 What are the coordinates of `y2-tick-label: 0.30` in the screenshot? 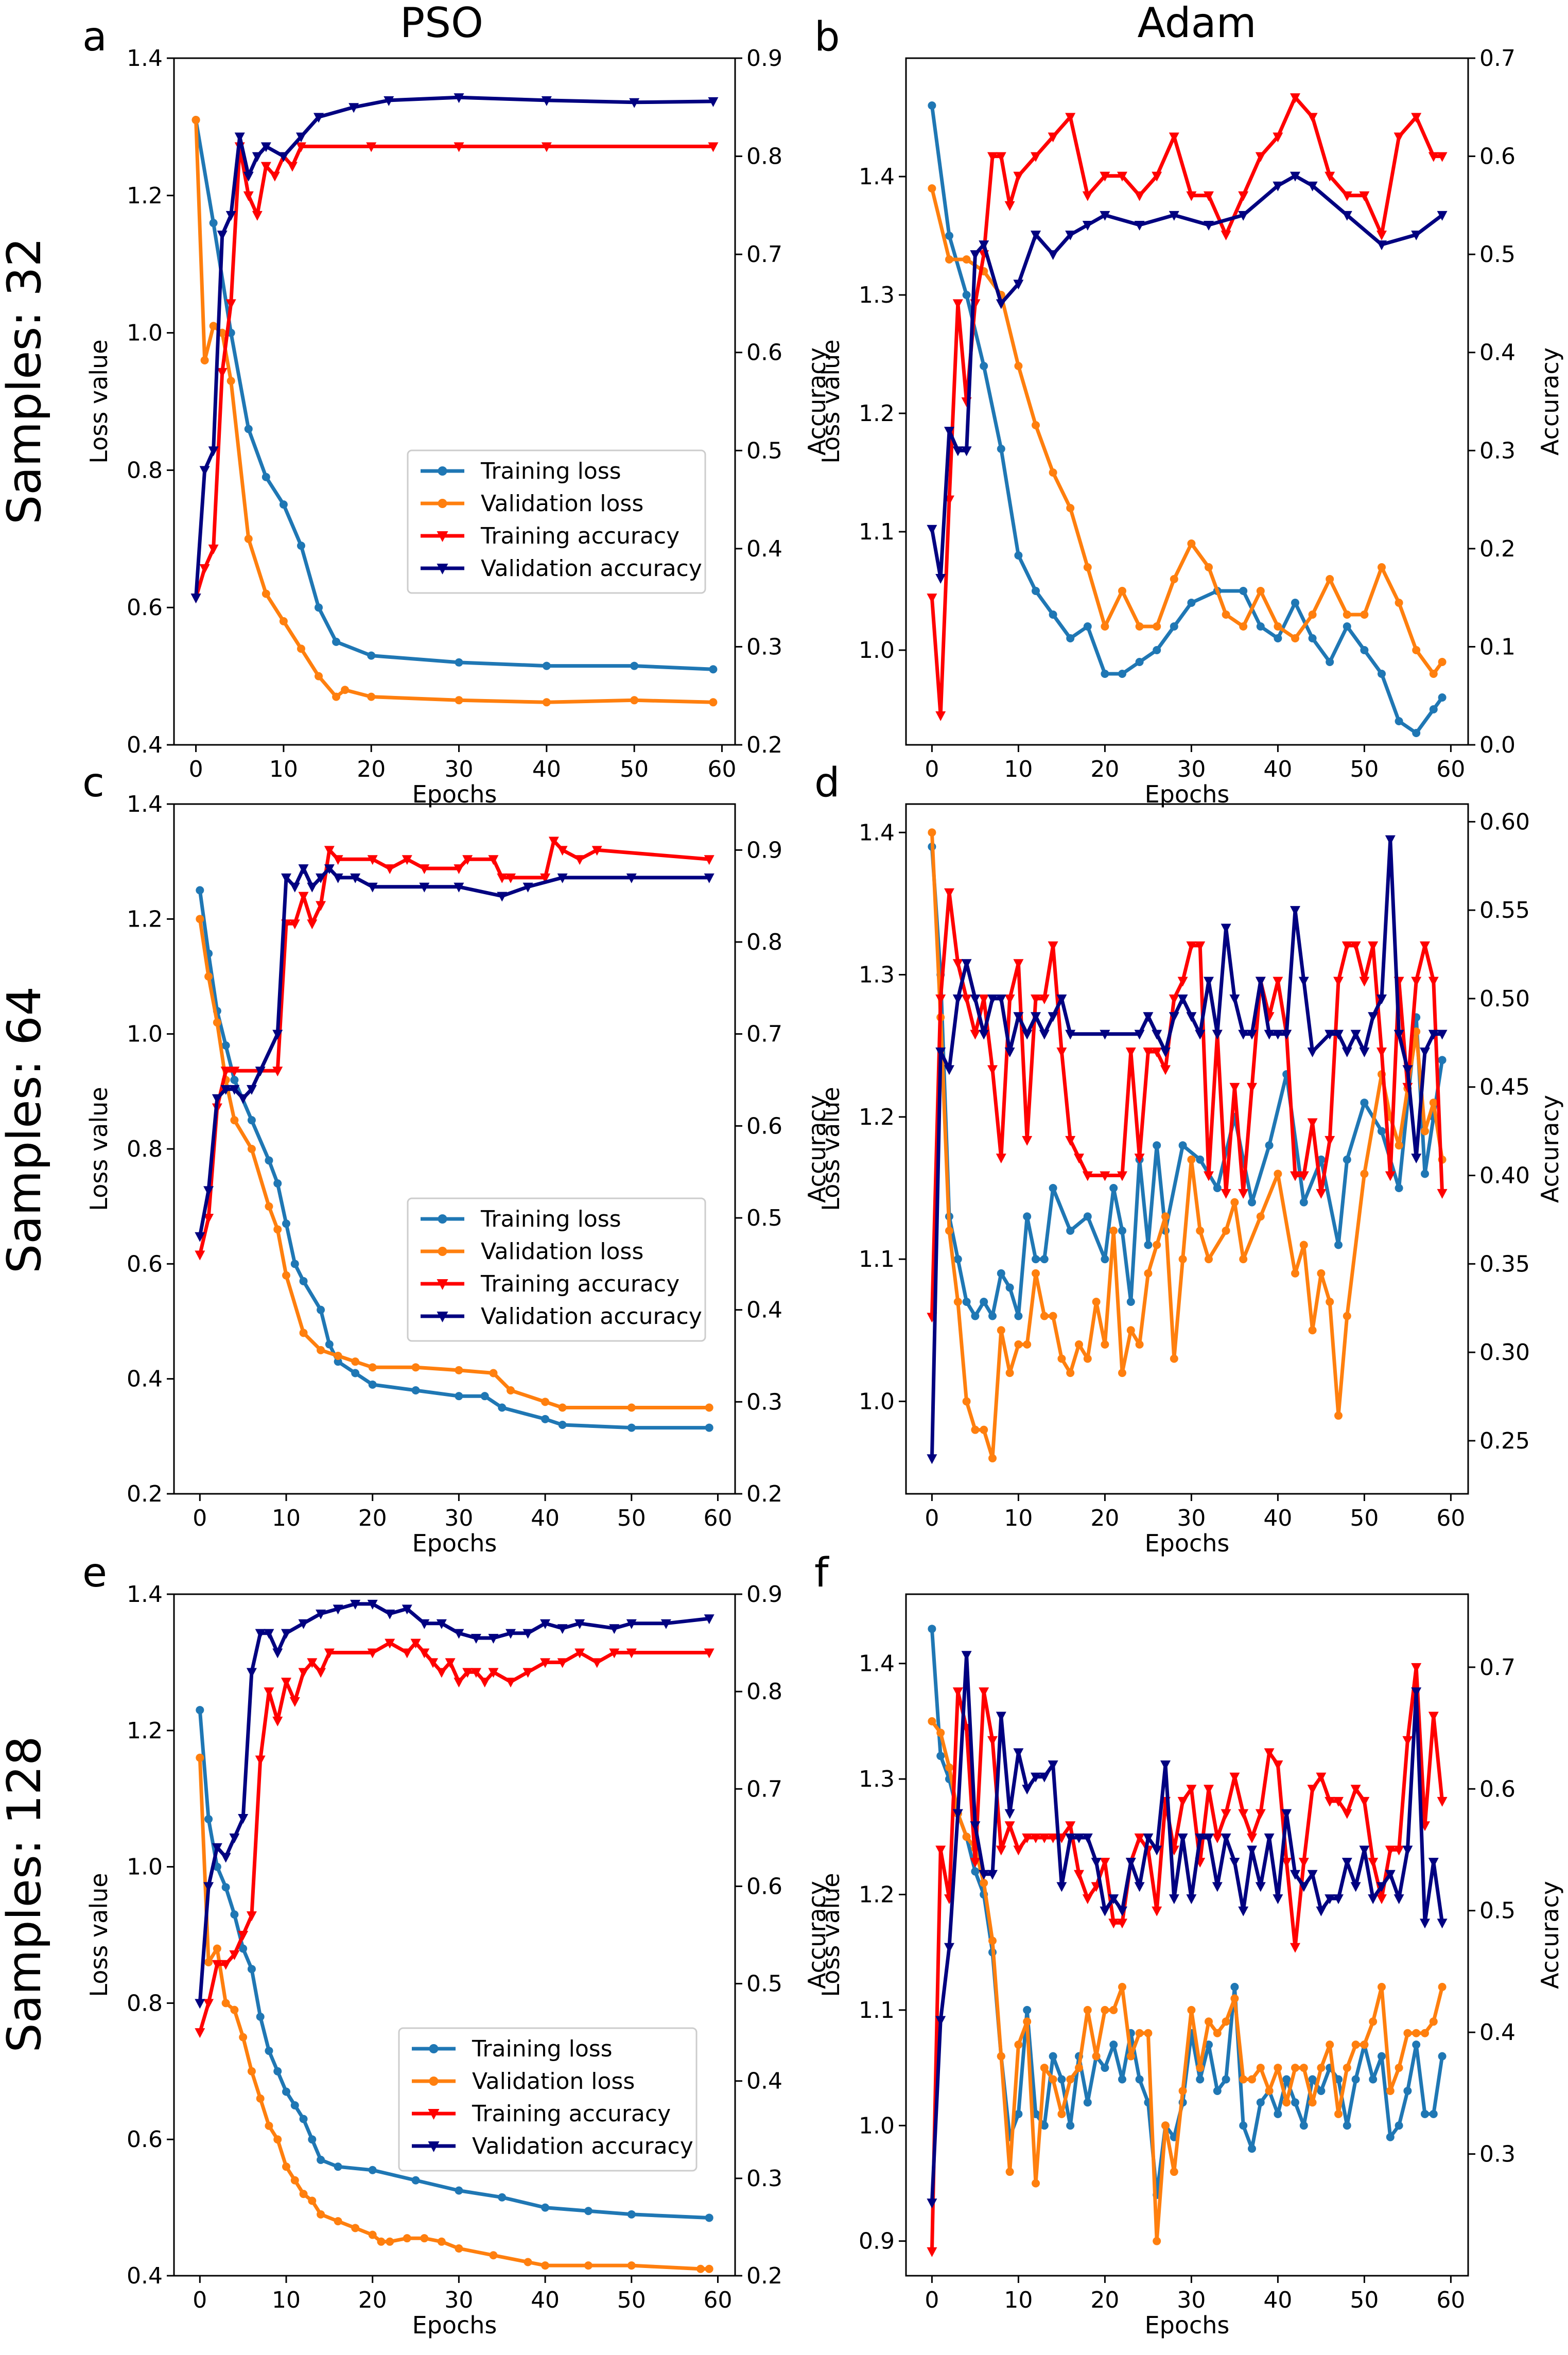 It's located at (1504, 1353).